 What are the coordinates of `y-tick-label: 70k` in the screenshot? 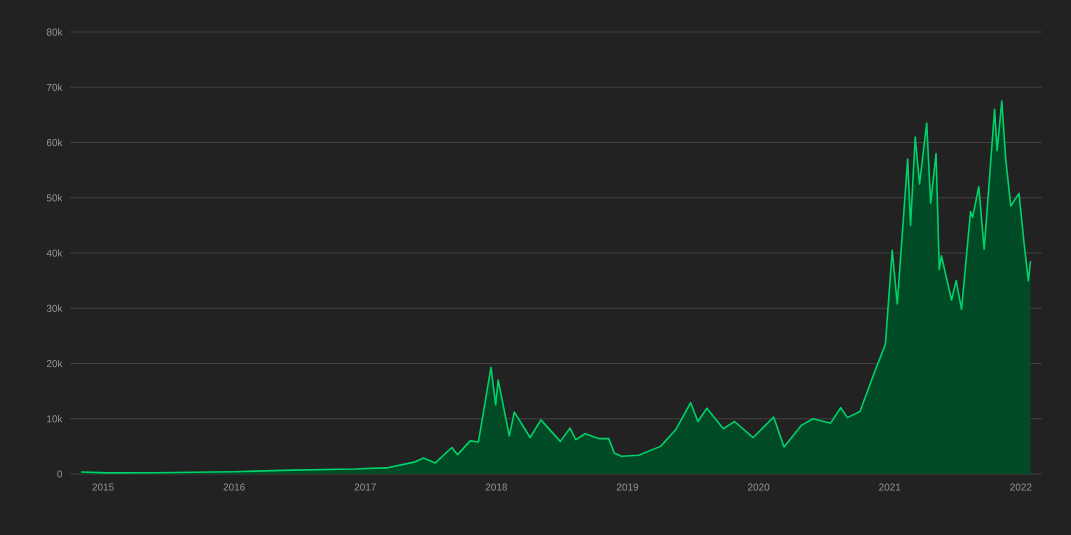 It's located at (54, 87).